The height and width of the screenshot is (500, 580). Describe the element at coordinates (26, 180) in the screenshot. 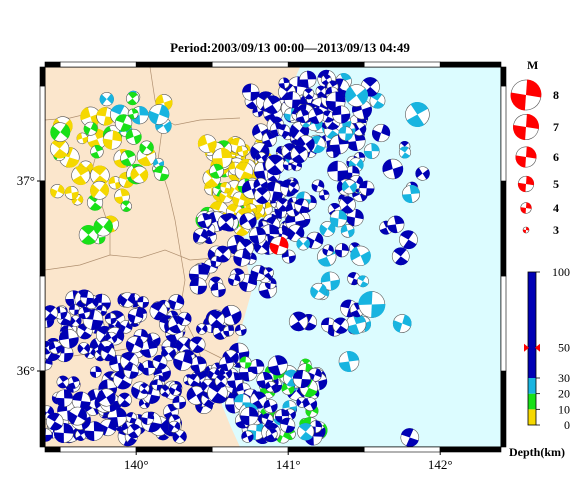

I see `lat-tick-label: 37°` at that location.